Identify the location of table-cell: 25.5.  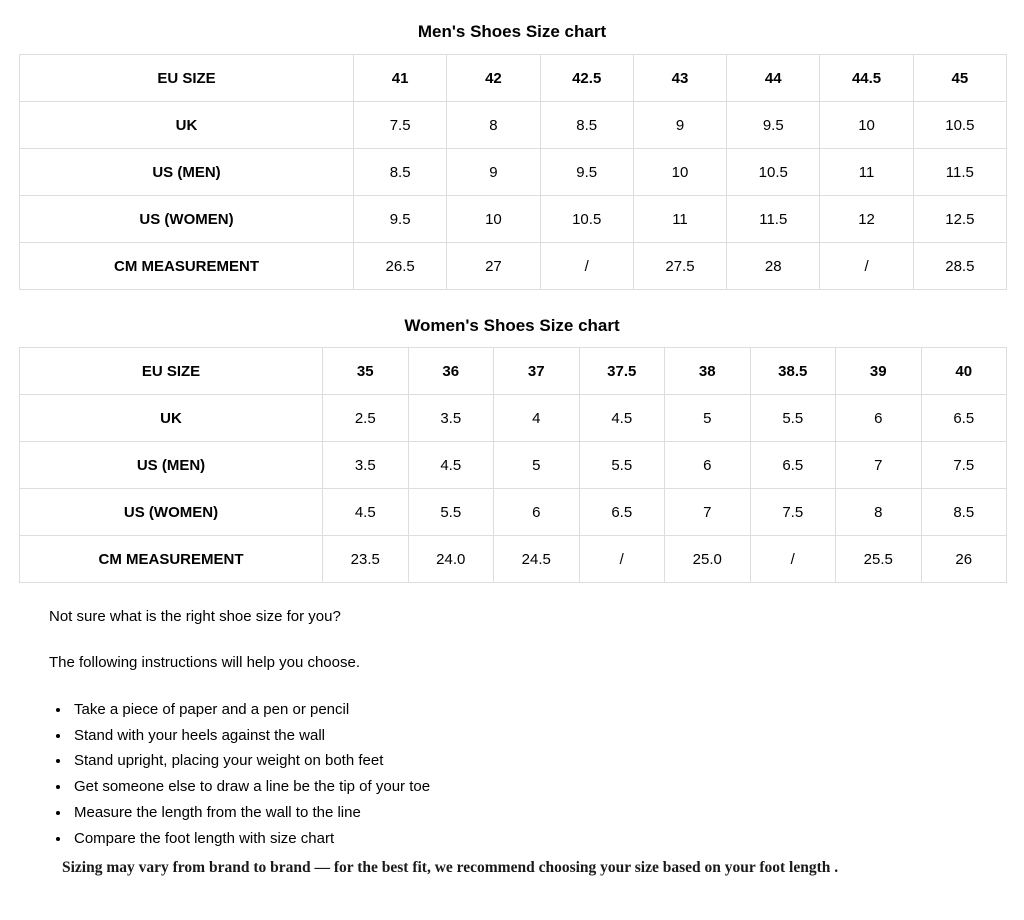
(878, 559).